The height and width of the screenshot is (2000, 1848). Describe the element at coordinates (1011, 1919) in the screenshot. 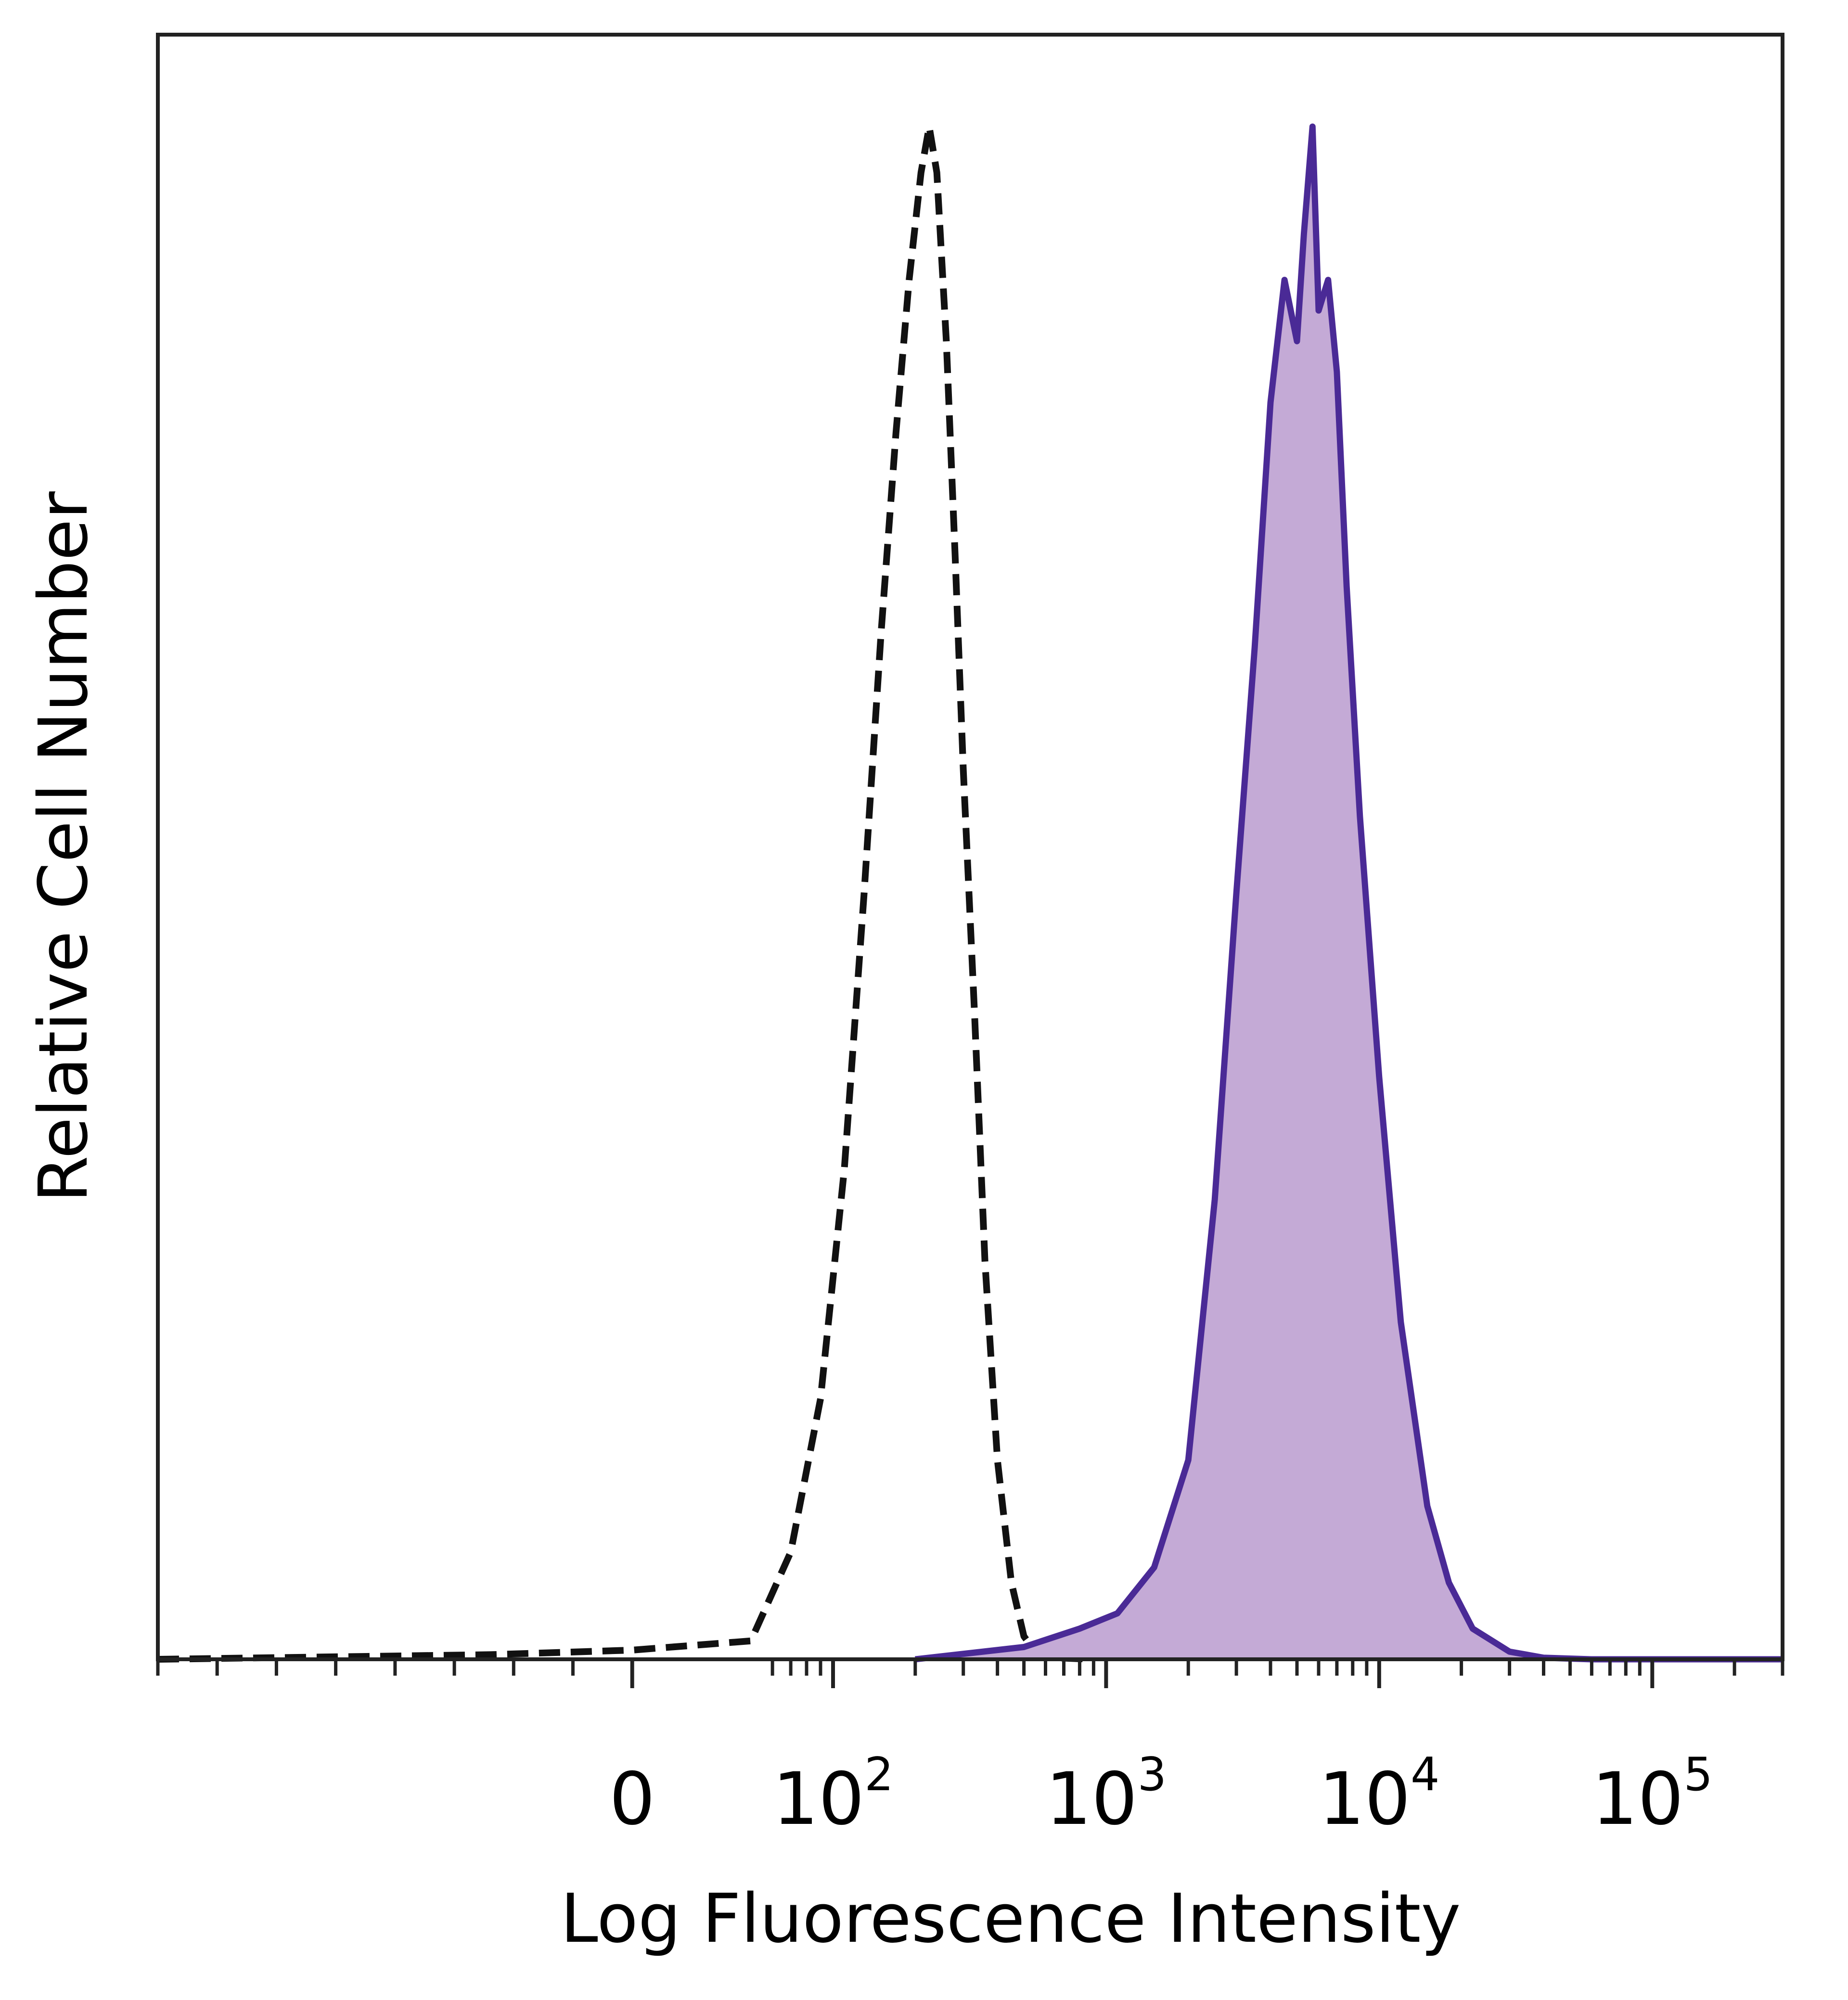

I see `x-axis-title: Log Fluorescence Intensity` at that location.